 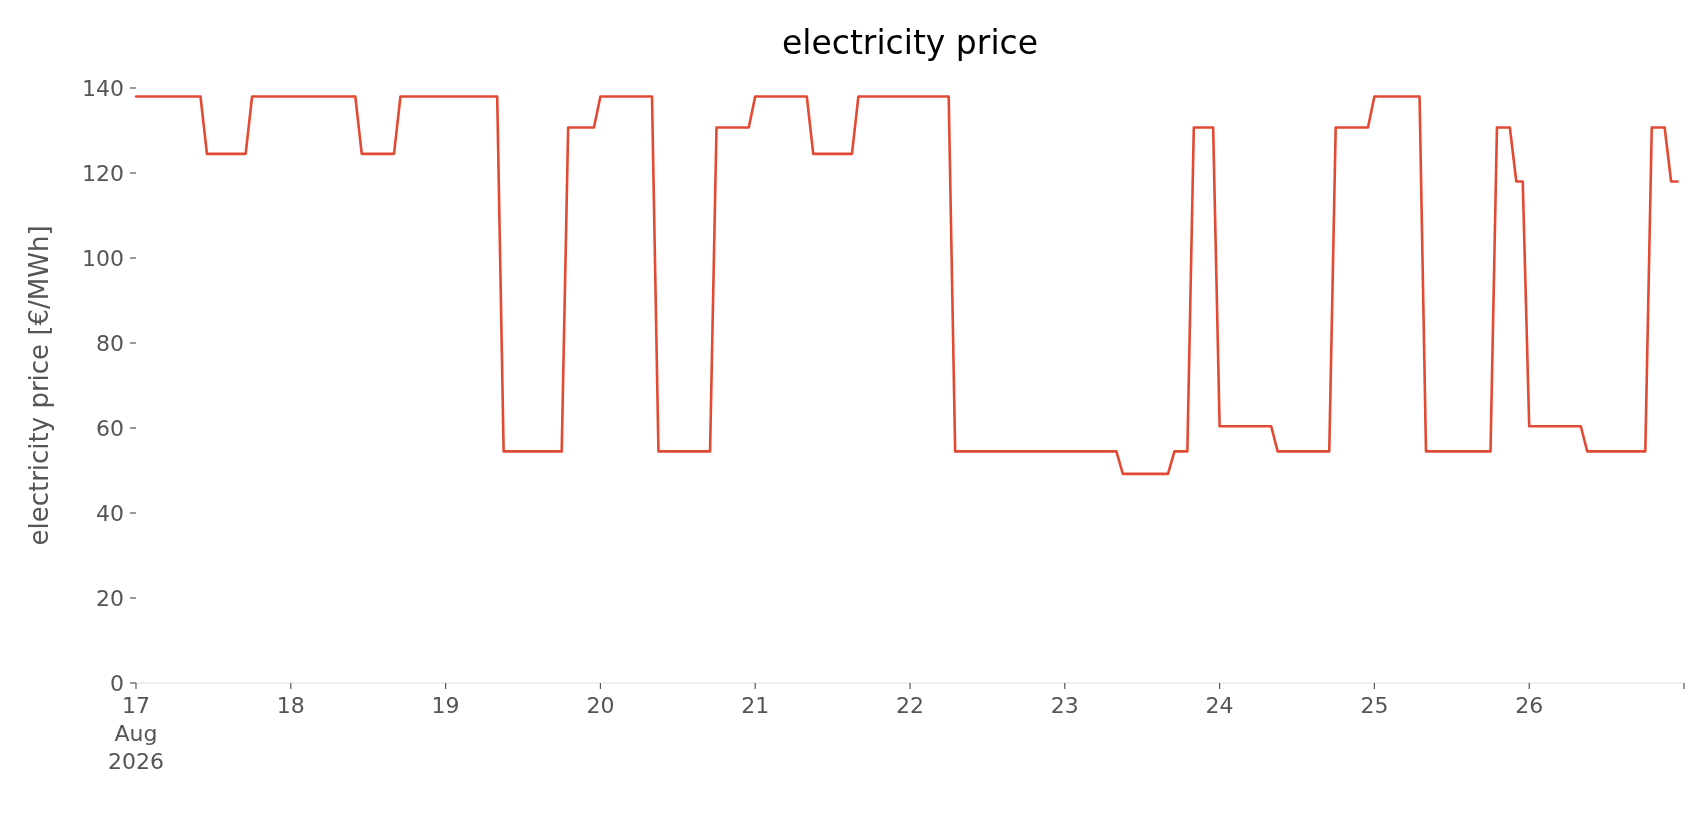 I want to click on x-tick-label: 25, so click(x=1374, y=705).